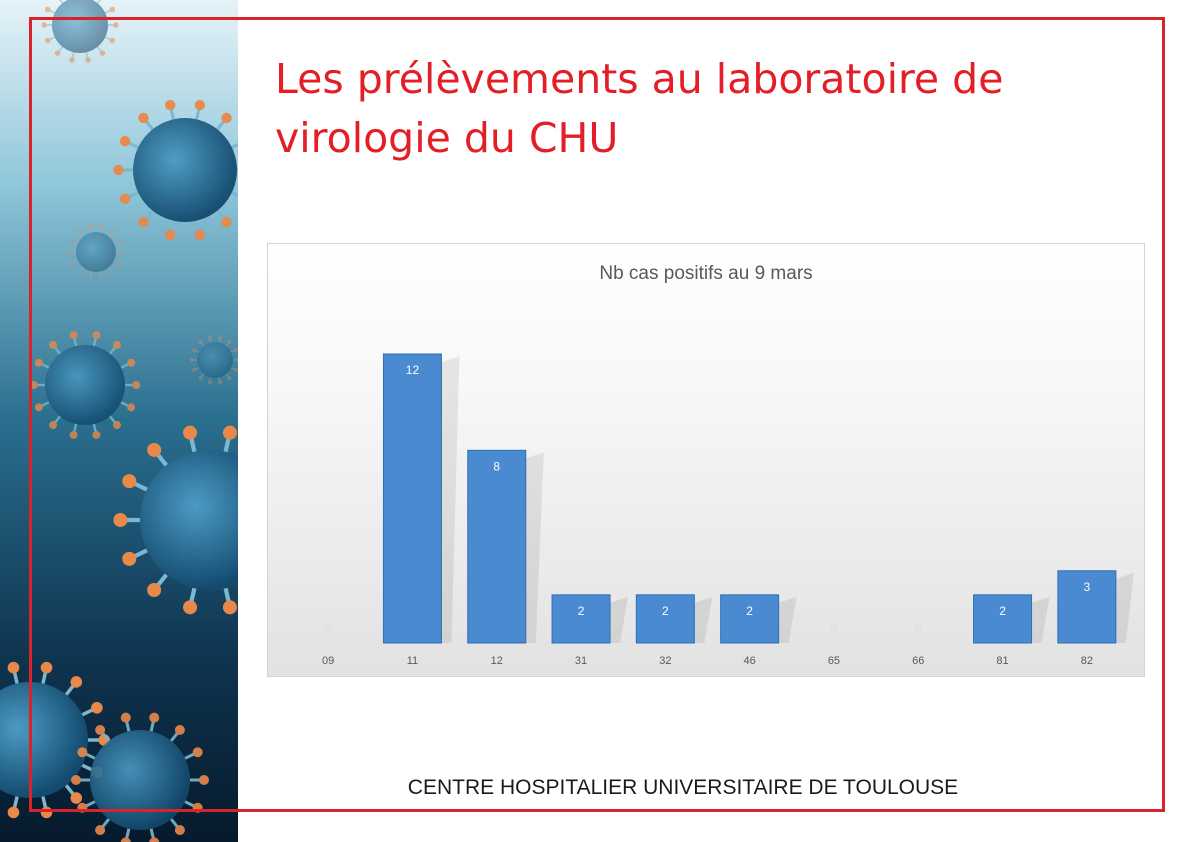 This screenshot has width=1191, height=842. I want to click on x-tick-label: 46, so click(750, 661).